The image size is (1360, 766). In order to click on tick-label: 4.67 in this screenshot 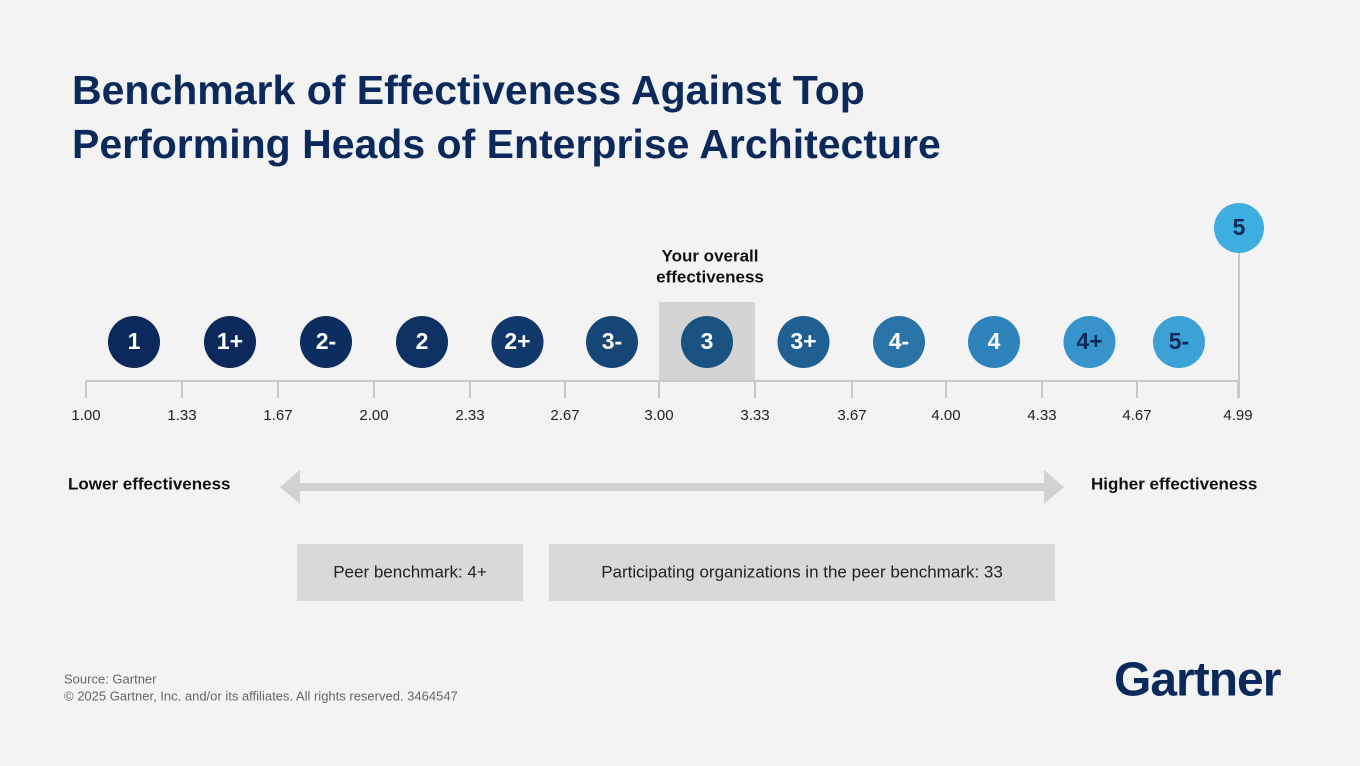, I will do `click(1136, 415)`.